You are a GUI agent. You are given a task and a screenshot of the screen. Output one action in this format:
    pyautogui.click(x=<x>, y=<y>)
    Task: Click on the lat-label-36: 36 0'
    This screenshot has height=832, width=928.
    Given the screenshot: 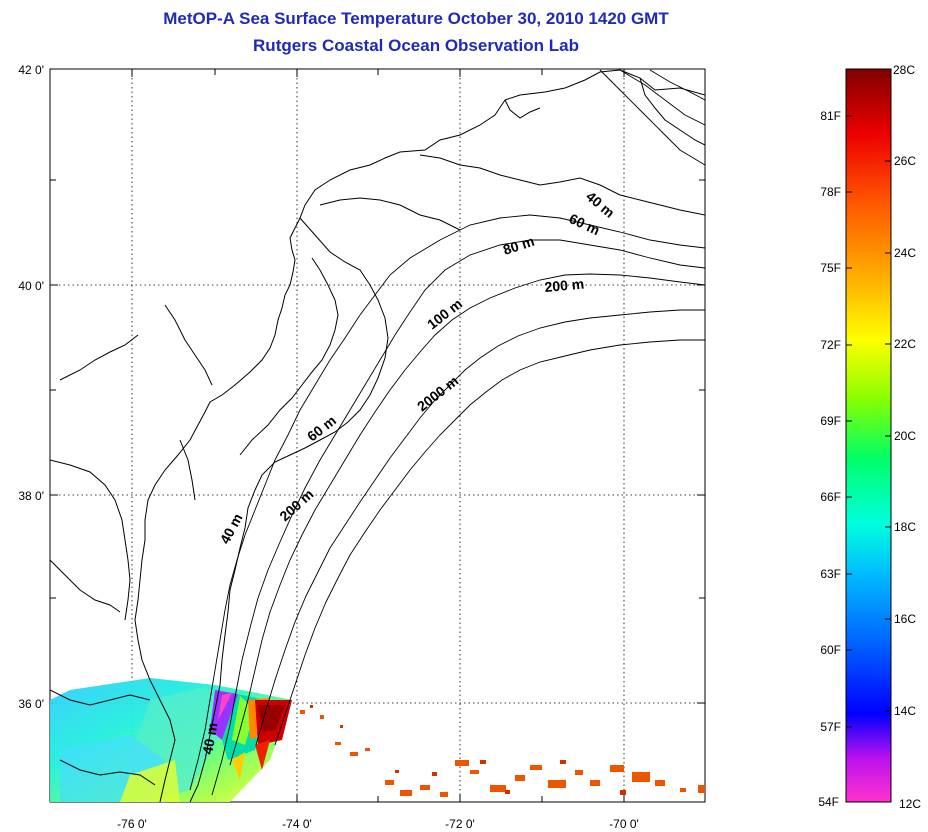 What is the action you would take?
    pyautogui.click(x=31, y=704)
    